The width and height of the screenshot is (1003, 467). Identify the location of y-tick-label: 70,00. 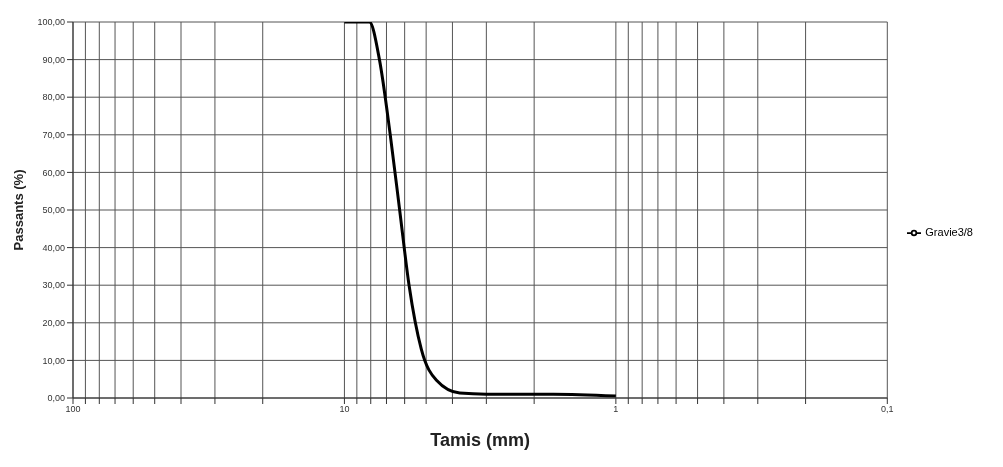
(53, 135).